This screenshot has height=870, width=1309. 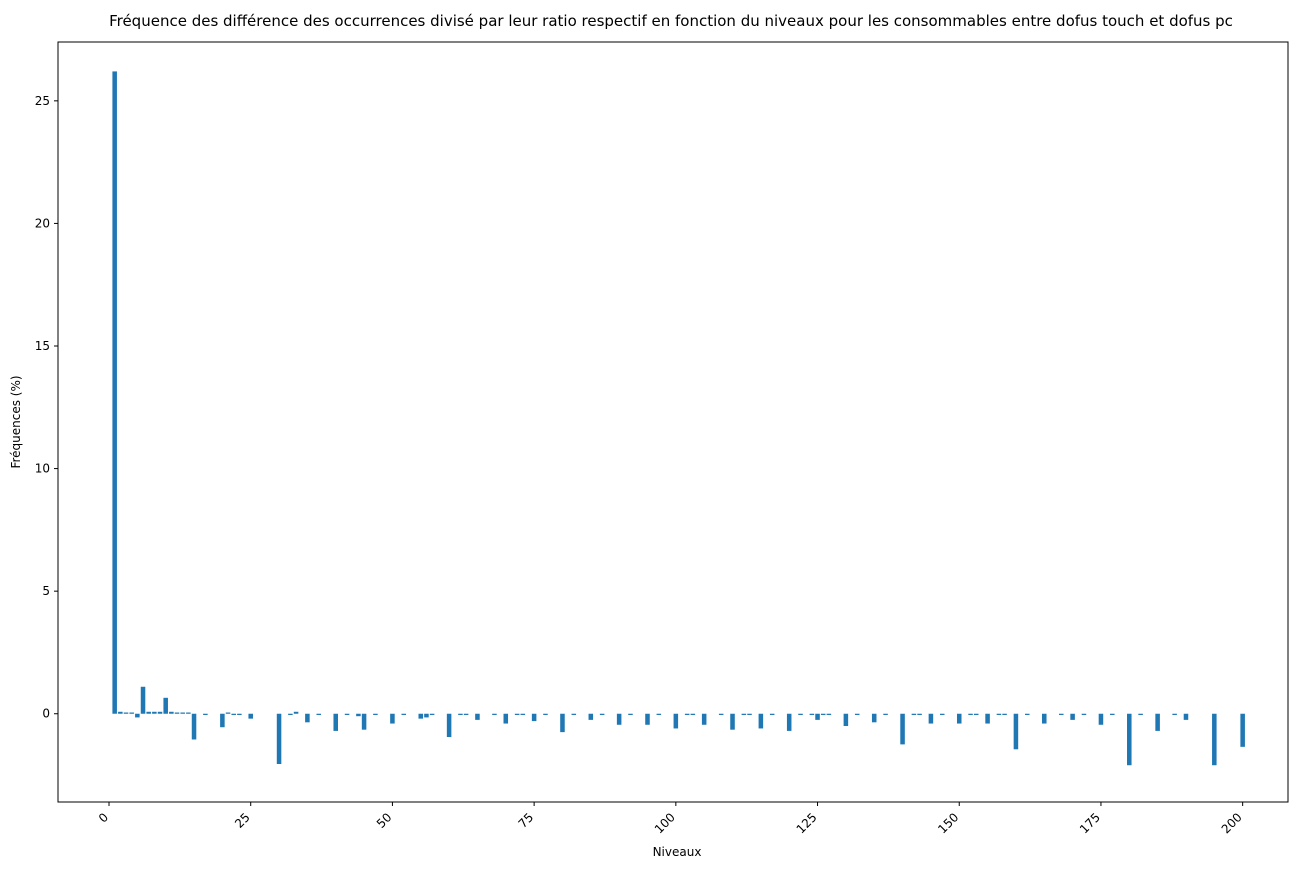 What do you see at coordinates (1232, 823) in the screenshot?
I see `x-tick-label: 200` at bounding box center [1232, 823].